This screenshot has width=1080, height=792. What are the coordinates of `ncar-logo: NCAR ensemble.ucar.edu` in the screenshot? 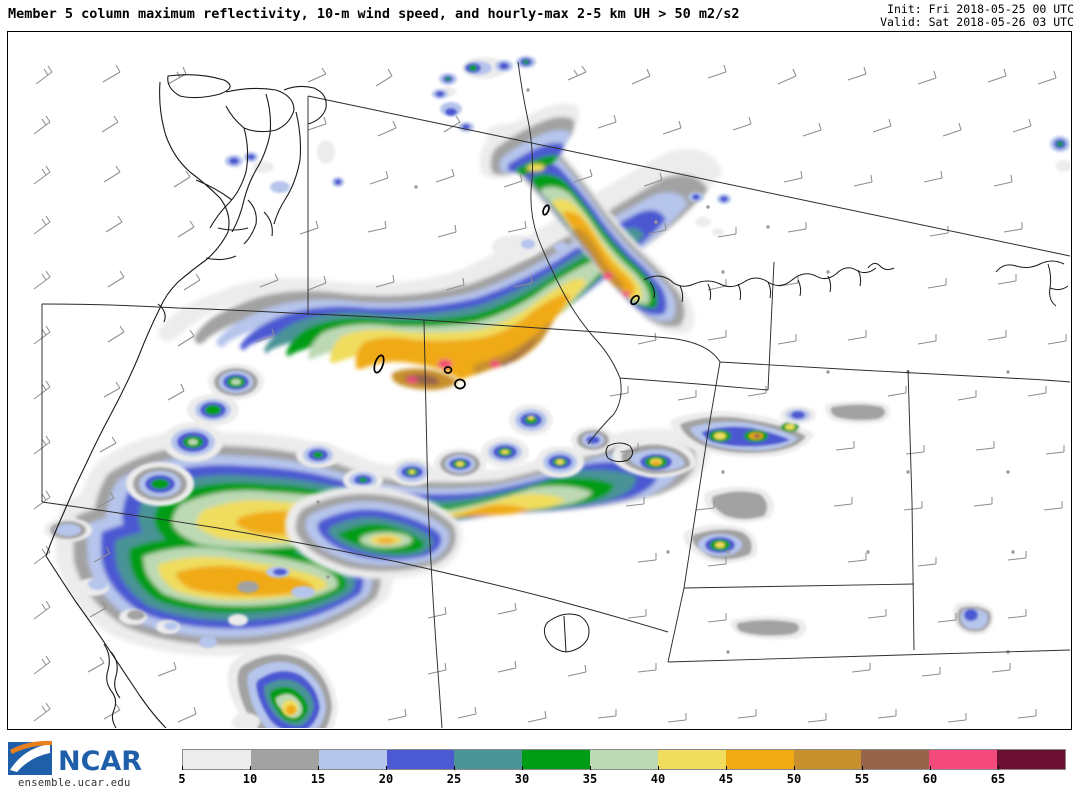 It's located at (91, 765).